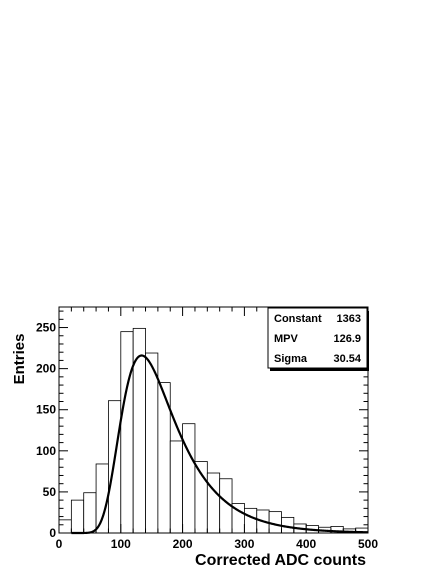 The height and width of the screenshot is (573, 443). What do you see at coordinates (50, 492) in the screenshot?
I see `y-tick-label: 50` at bounding box center [50, 492].